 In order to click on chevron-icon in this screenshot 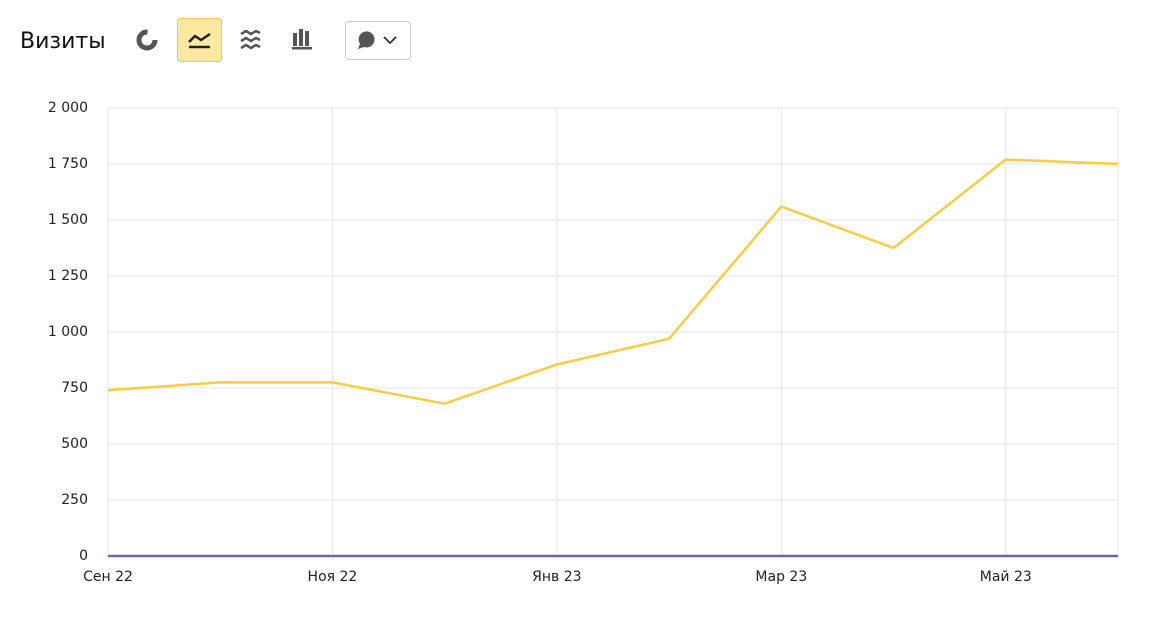, I will do `click(390, 40)`.